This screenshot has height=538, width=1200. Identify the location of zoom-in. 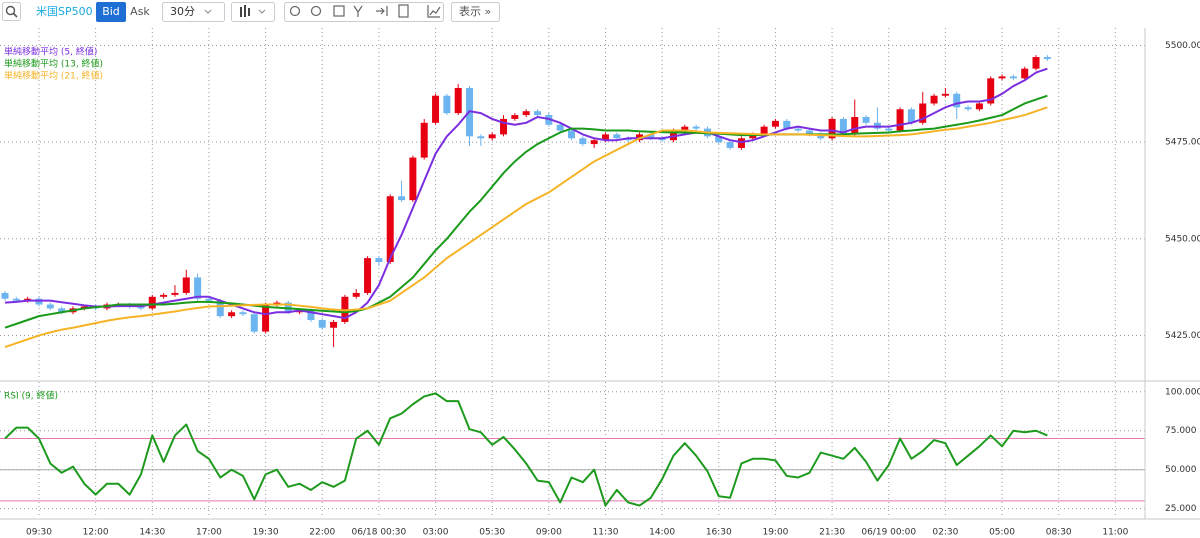
(295, 11).